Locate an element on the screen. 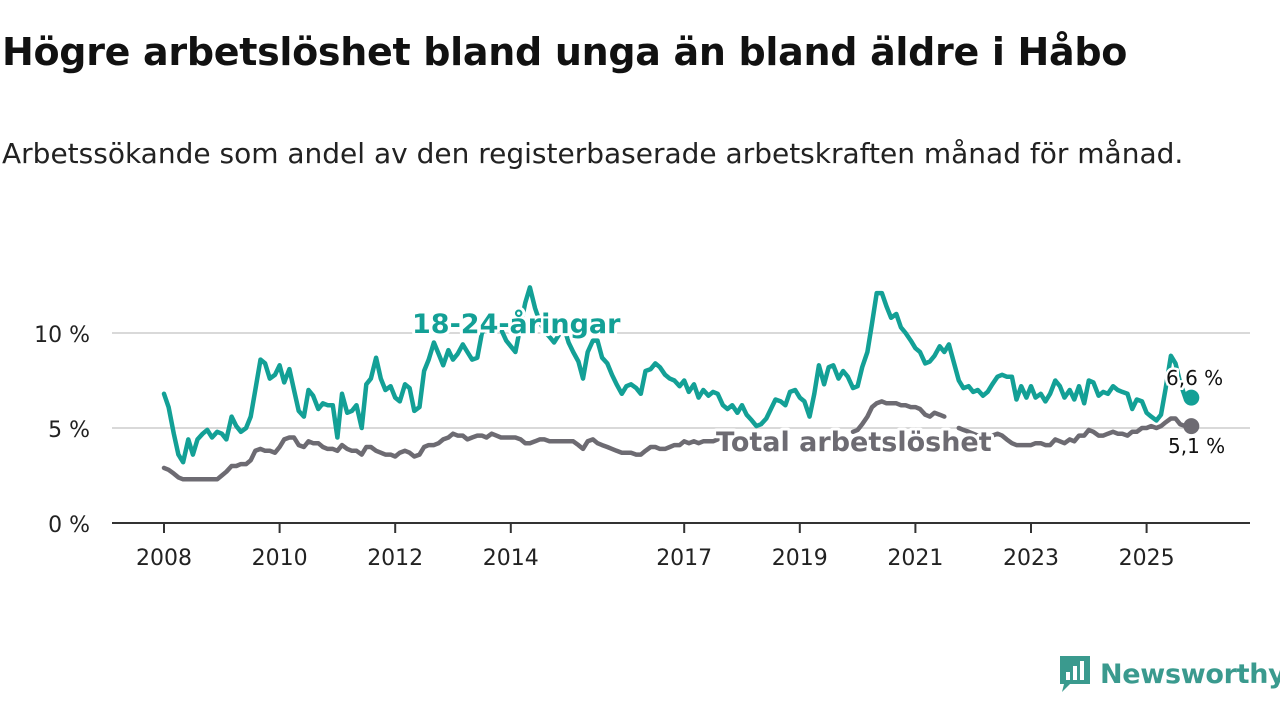 This screenshot has width=1280, height=720. end-label-youth: 6,6 % is located at coordinates (1194, 378).